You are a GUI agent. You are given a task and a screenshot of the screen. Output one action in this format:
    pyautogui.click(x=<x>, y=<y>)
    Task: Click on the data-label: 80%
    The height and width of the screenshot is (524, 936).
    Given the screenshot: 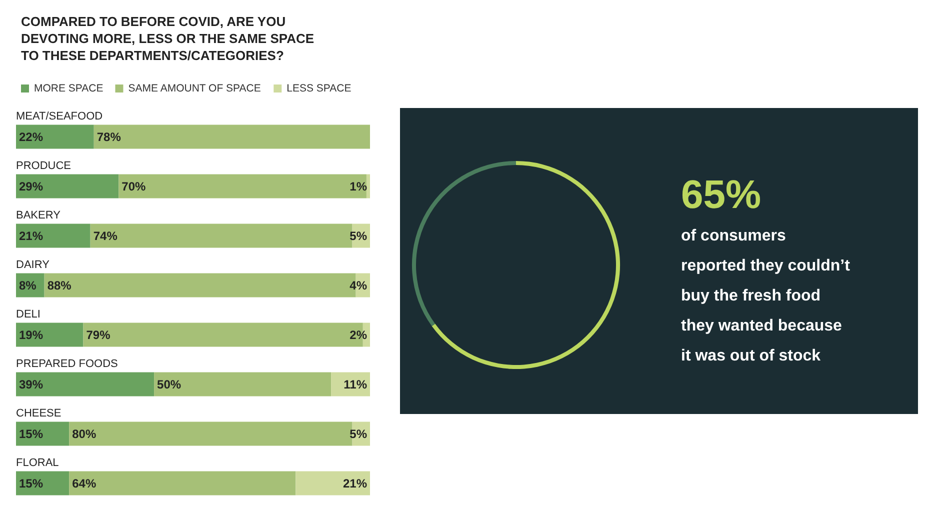 What is the action you would take?
    pyautogui.click(x=84, y=433)
    